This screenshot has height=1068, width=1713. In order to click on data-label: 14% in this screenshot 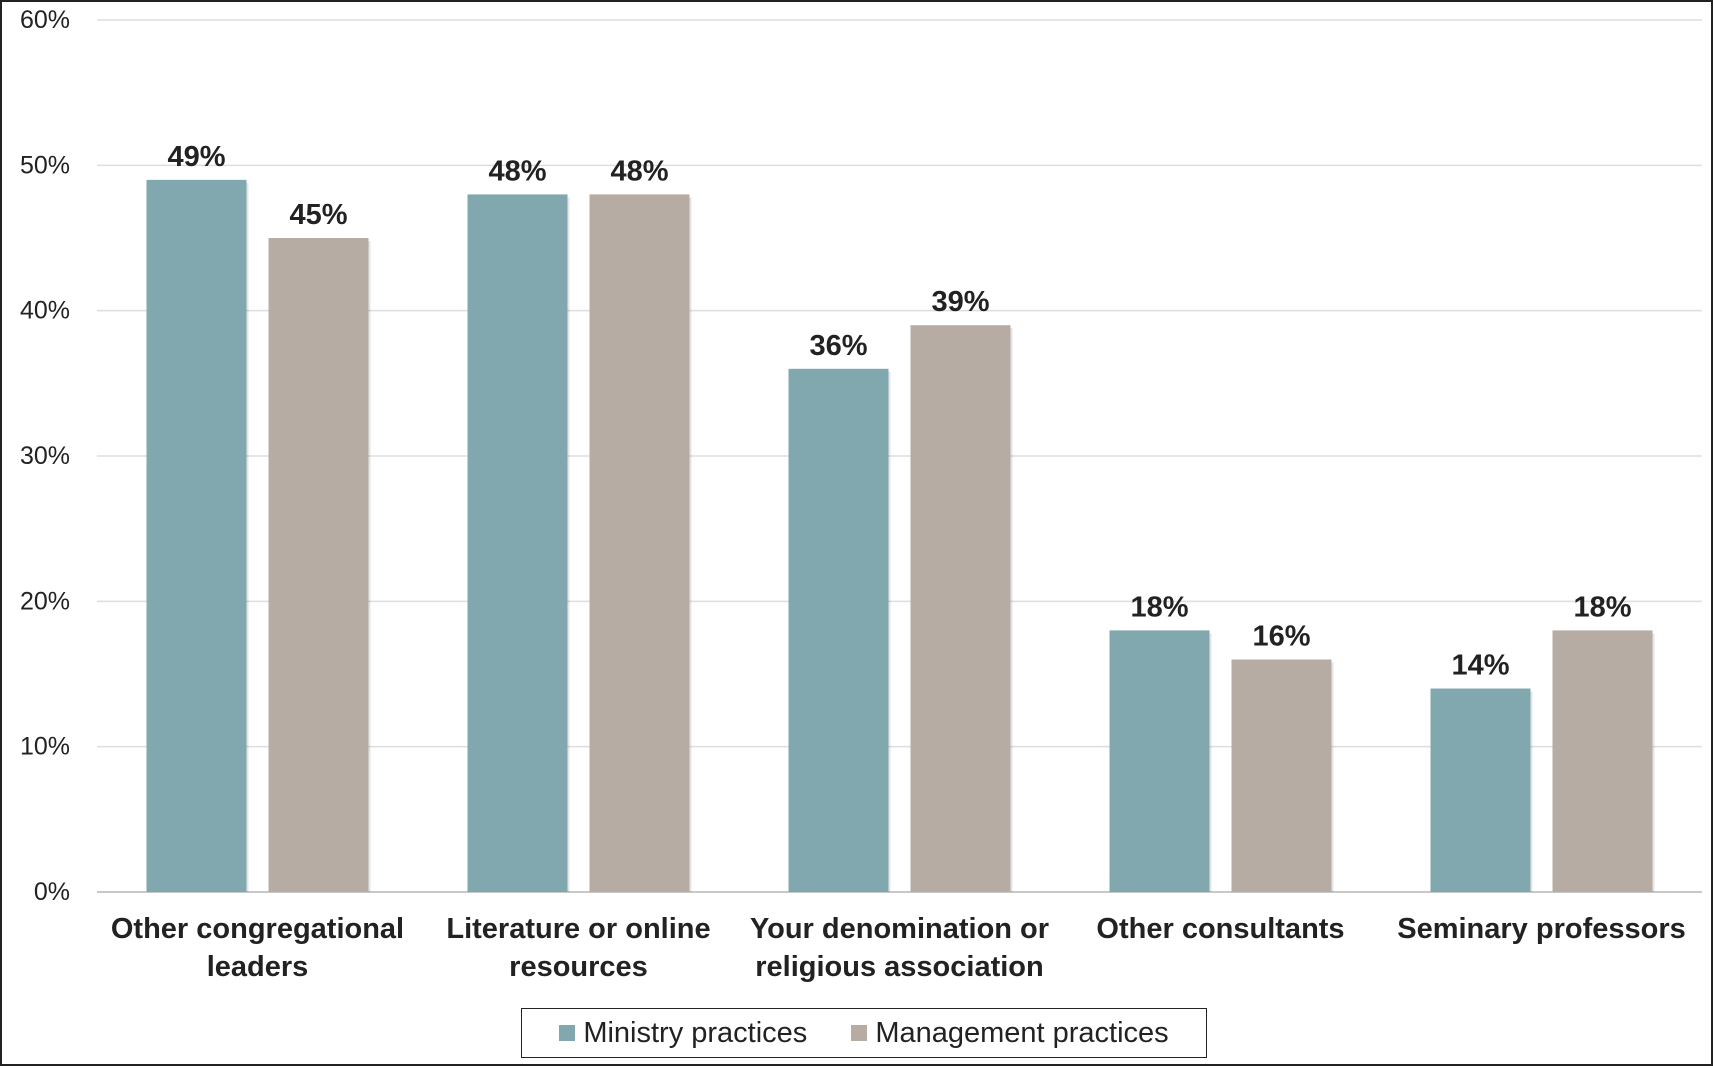, I will do `click(1480, 666)`.